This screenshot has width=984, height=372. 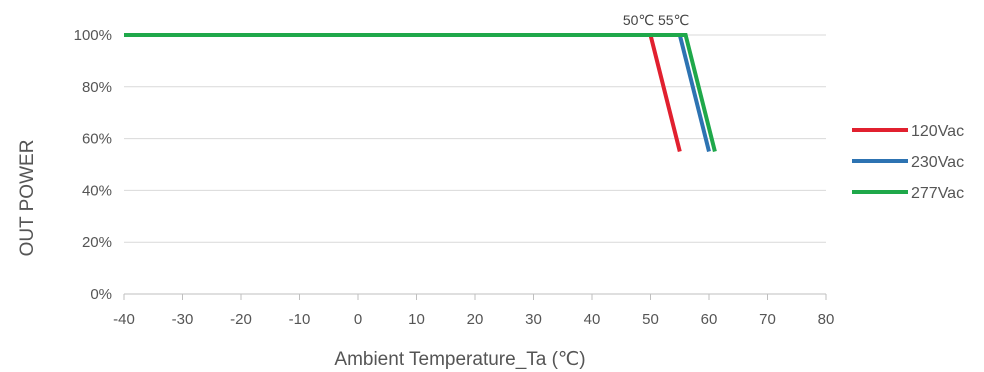 What do you see at coordinates (93, 35) in the screenshot?
I see `y-tick-label: 100%` at bounding box center [93, 35].